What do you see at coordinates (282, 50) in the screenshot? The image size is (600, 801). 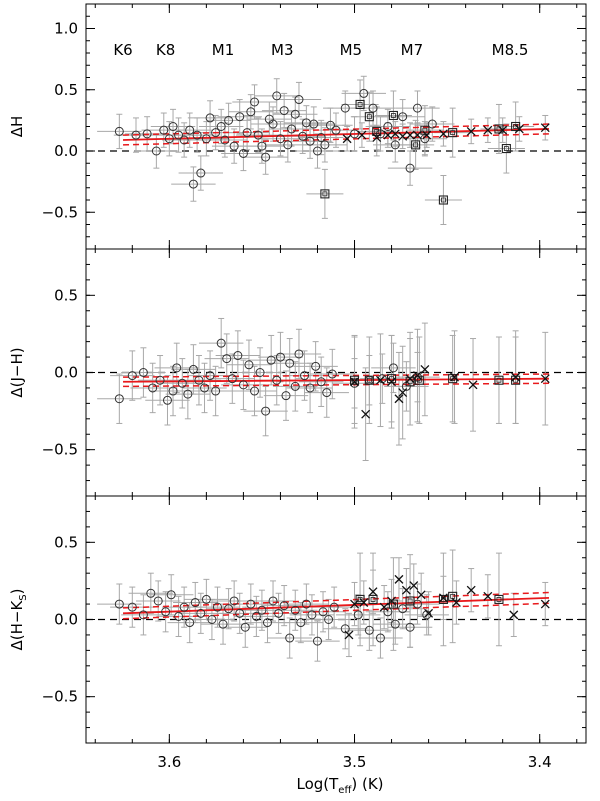 I see `spectral-type-label: M3` at bounding box center [282, 50].